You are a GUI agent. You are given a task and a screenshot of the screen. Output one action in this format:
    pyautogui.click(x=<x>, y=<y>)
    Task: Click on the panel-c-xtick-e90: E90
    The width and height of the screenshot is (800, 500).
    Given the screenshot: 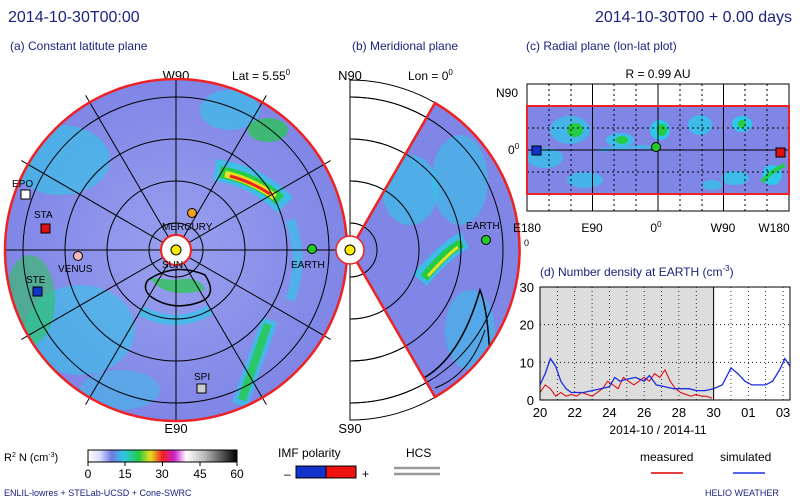 What is the action you would take?
    pyautogui.click(x=592, y=228)
    